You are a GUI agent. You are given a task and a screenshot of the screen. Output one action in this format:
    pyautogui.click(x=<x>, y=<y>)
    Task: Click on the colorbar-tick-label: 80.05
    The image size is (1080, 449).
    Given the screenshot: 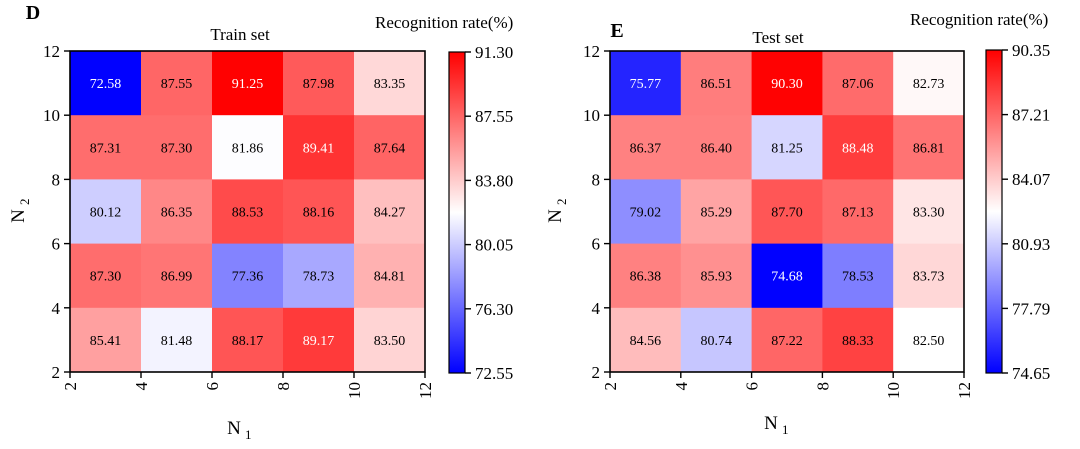 What is the action you would take?
    pyautogui.click(x=494, y=245)
    